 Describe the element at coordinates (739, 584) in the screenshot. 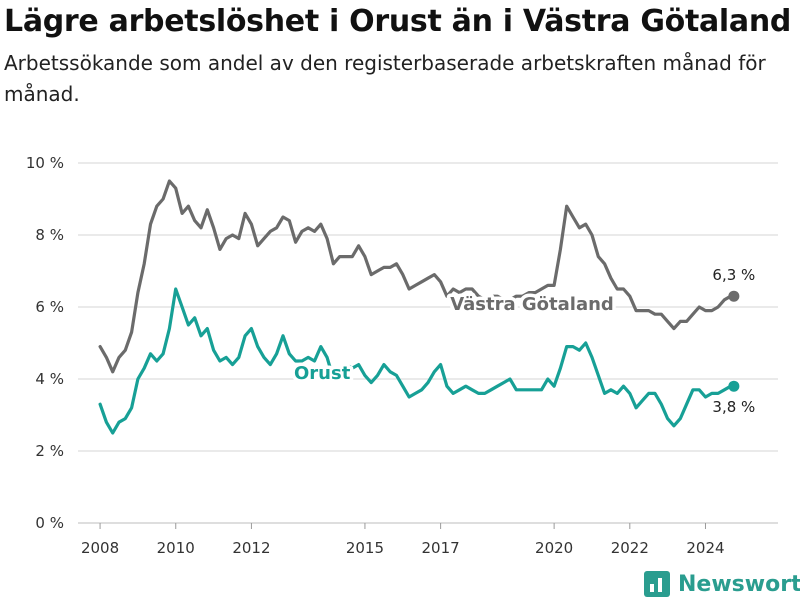

I see `brand-name: Newsworthy` at that location.